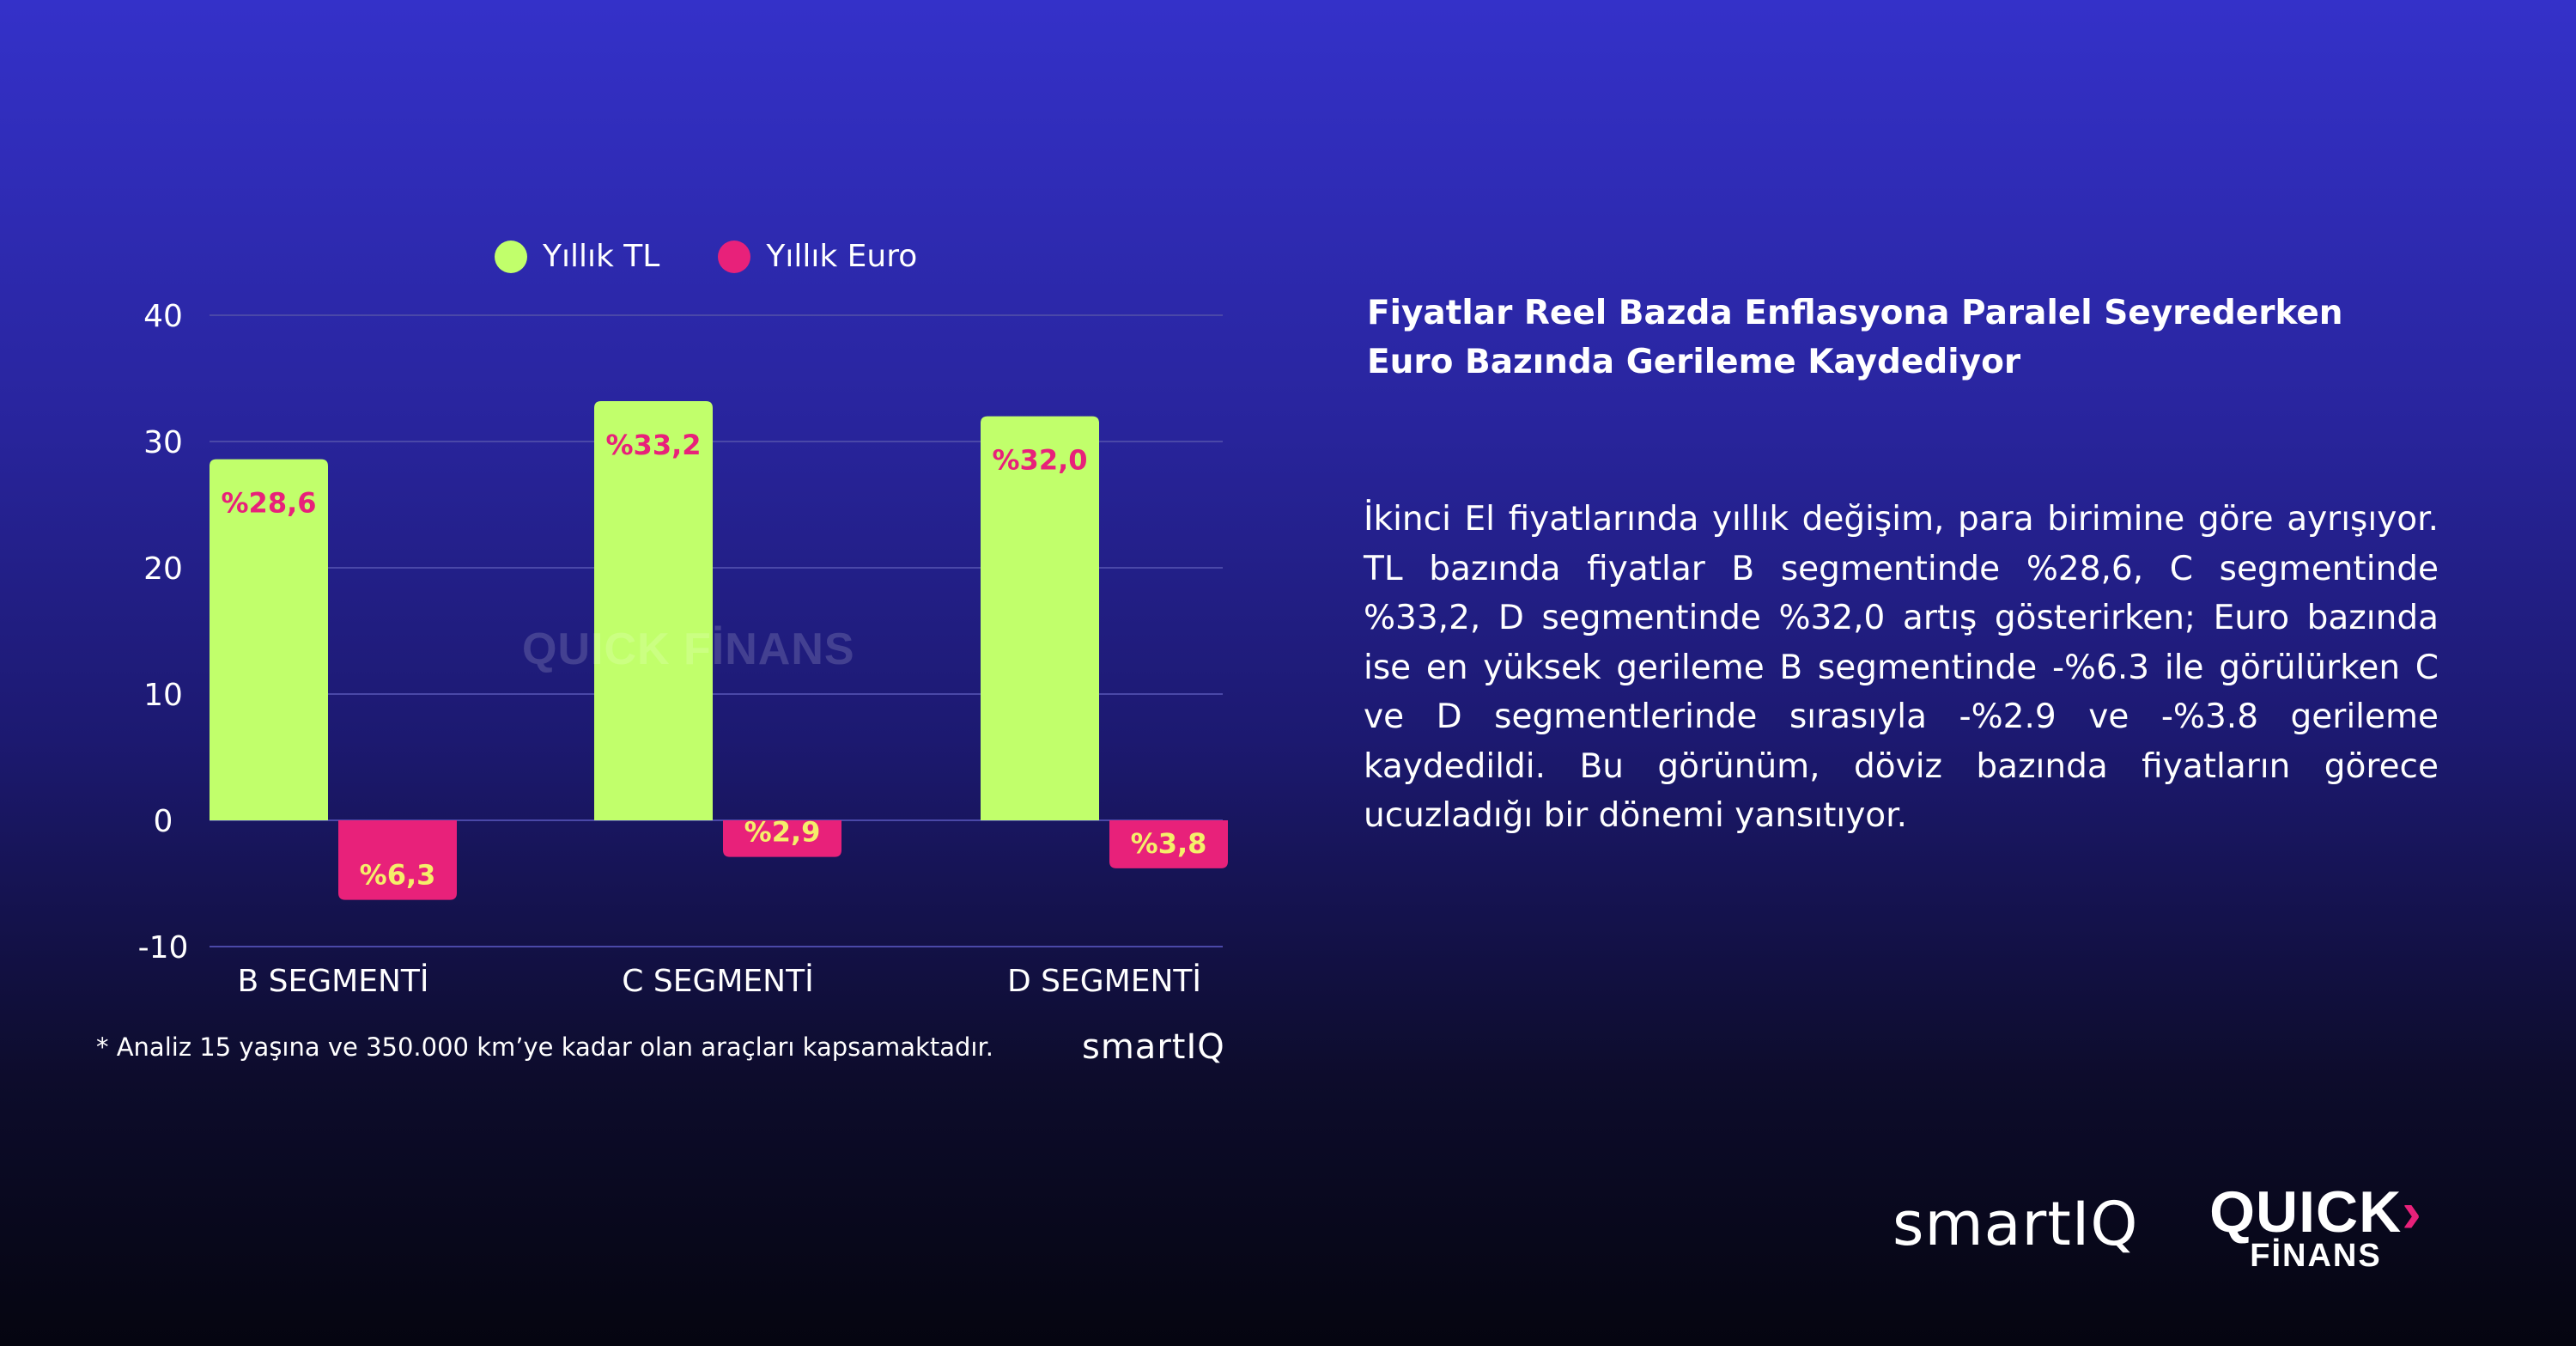 This screenshot has width=2576, height=1346. Describe the element at coordinates (163, 443) in the screenshot. I see `y-tick-label: 30` at that location.